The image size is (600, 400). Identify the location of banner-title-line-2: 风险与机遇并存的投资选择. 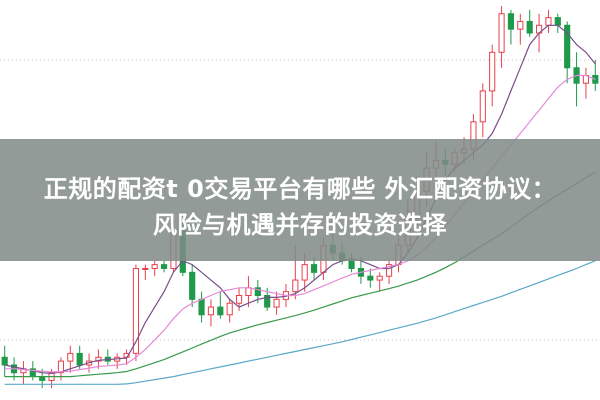
(300, 225).